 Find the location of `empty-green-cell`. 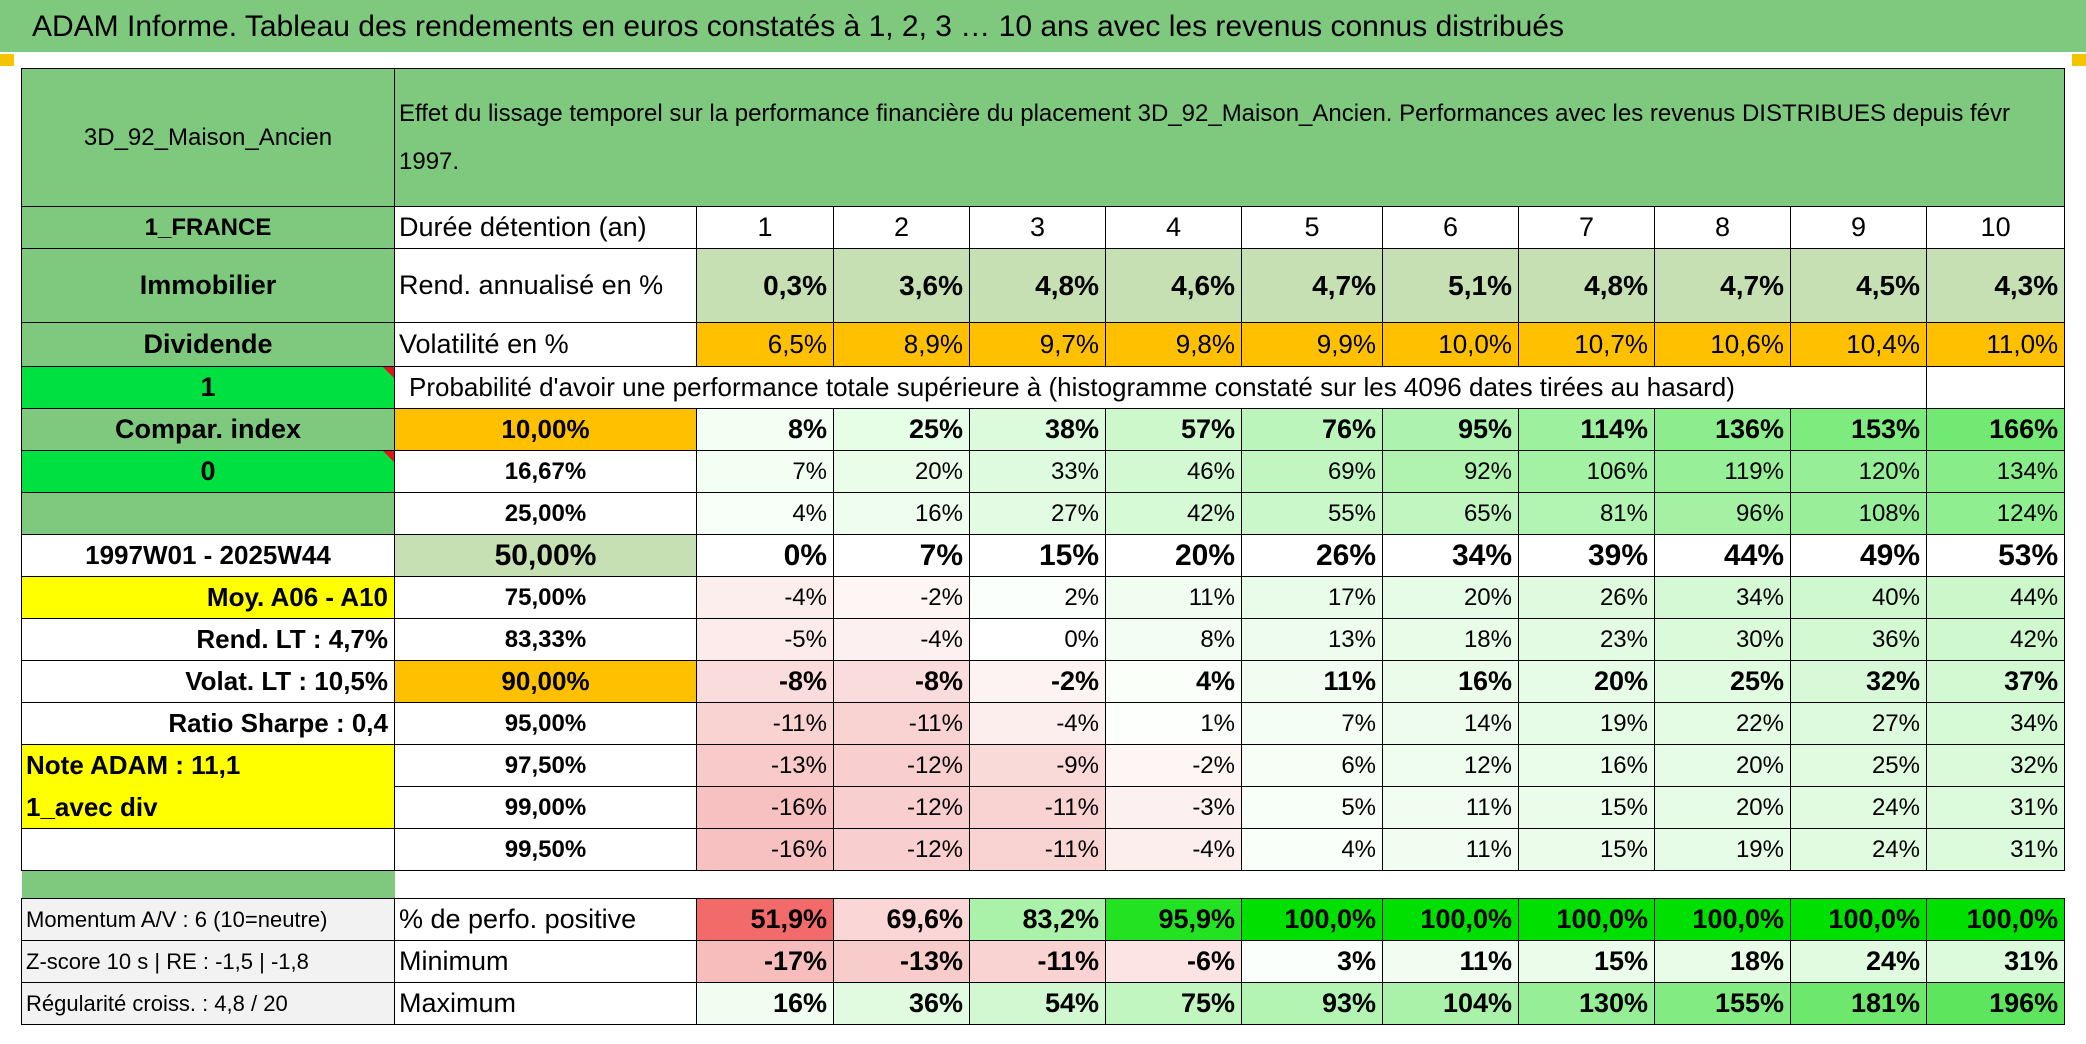

empty-green-cell is located at coordinates (208, 513).